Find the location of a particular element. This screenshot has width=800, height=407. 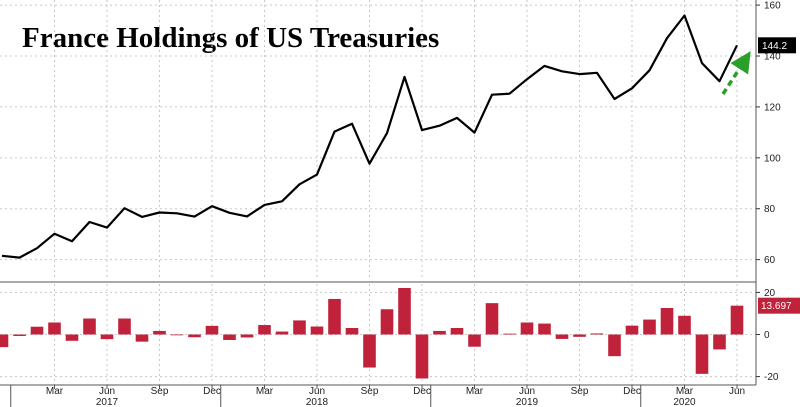

last-bar-value-label: 13.697 is located at coordinates (776, 306).